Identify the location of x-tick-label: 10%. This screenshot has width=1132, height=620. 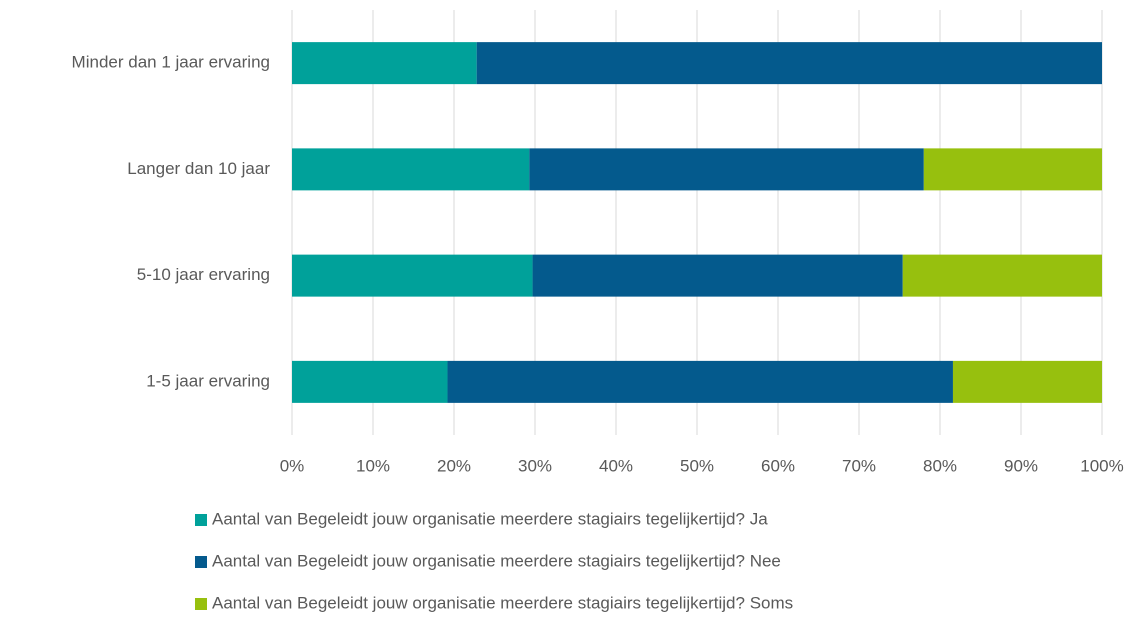
(373, 465).